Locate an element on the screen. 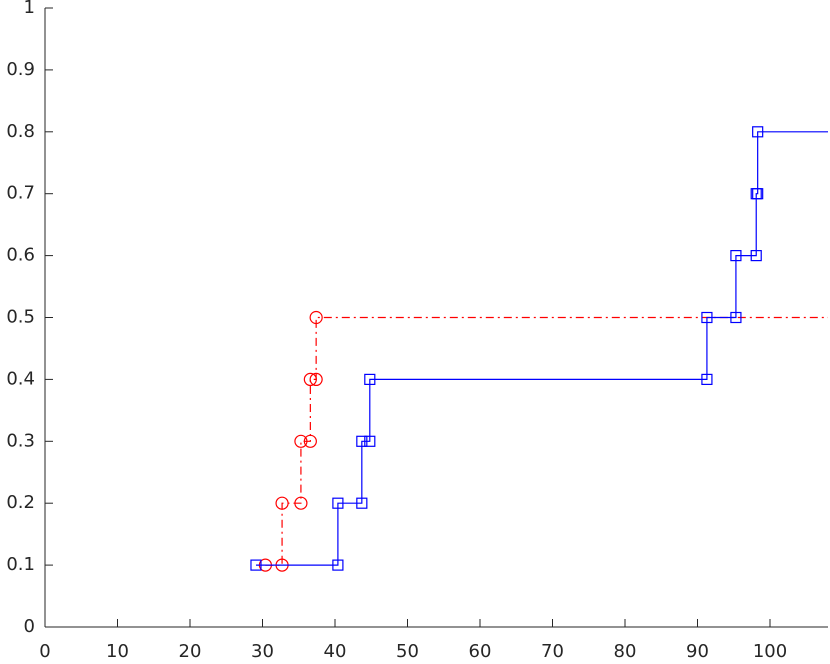 The height and width of the screenshot is (664, 830). x-tick-label: 40 is located at coordinates (335, 651).